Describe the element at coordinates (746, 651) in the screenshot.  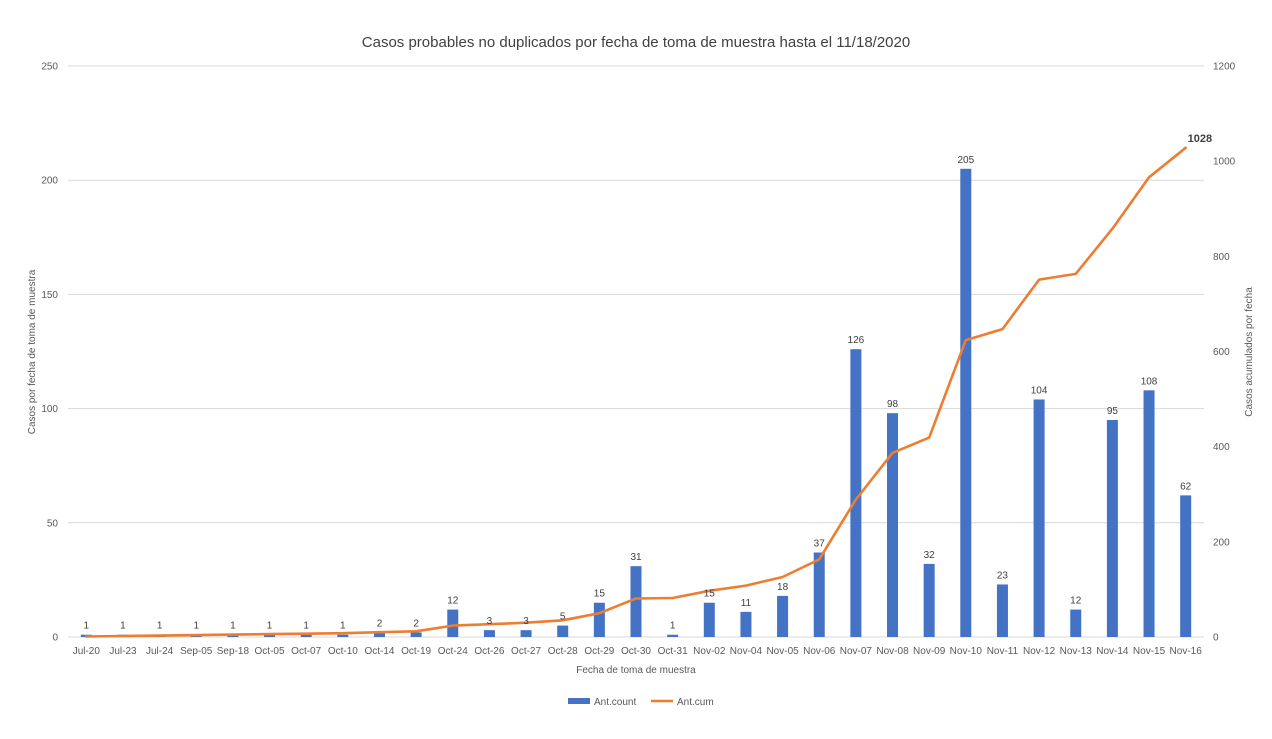
I see `x-tick-label: Nov-04` at that location.